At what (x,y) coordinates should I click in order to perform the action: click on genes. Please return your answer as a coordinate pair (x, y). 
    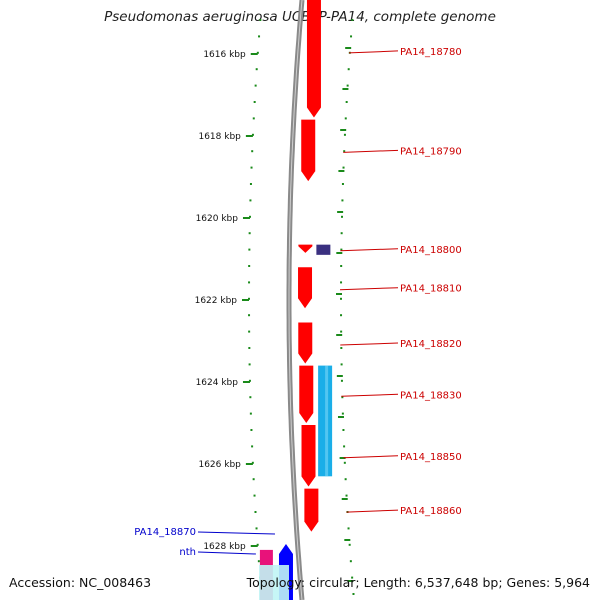
    Looking at the image, I should click on (290, 300).